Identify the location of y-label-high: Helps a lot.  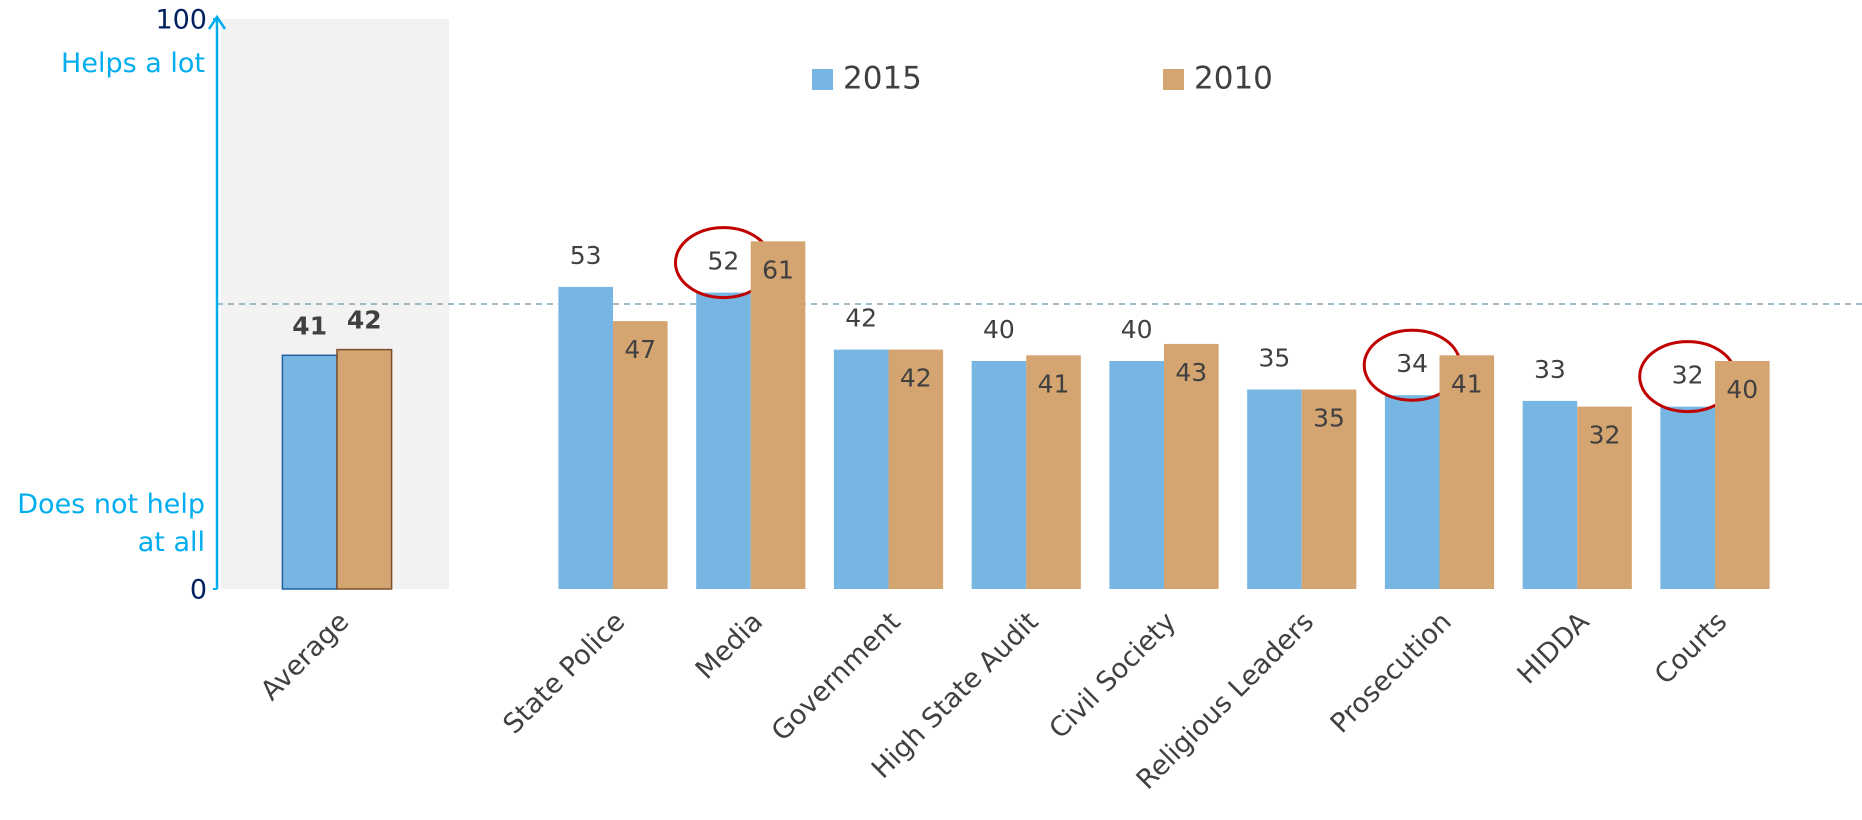
(133, 63).